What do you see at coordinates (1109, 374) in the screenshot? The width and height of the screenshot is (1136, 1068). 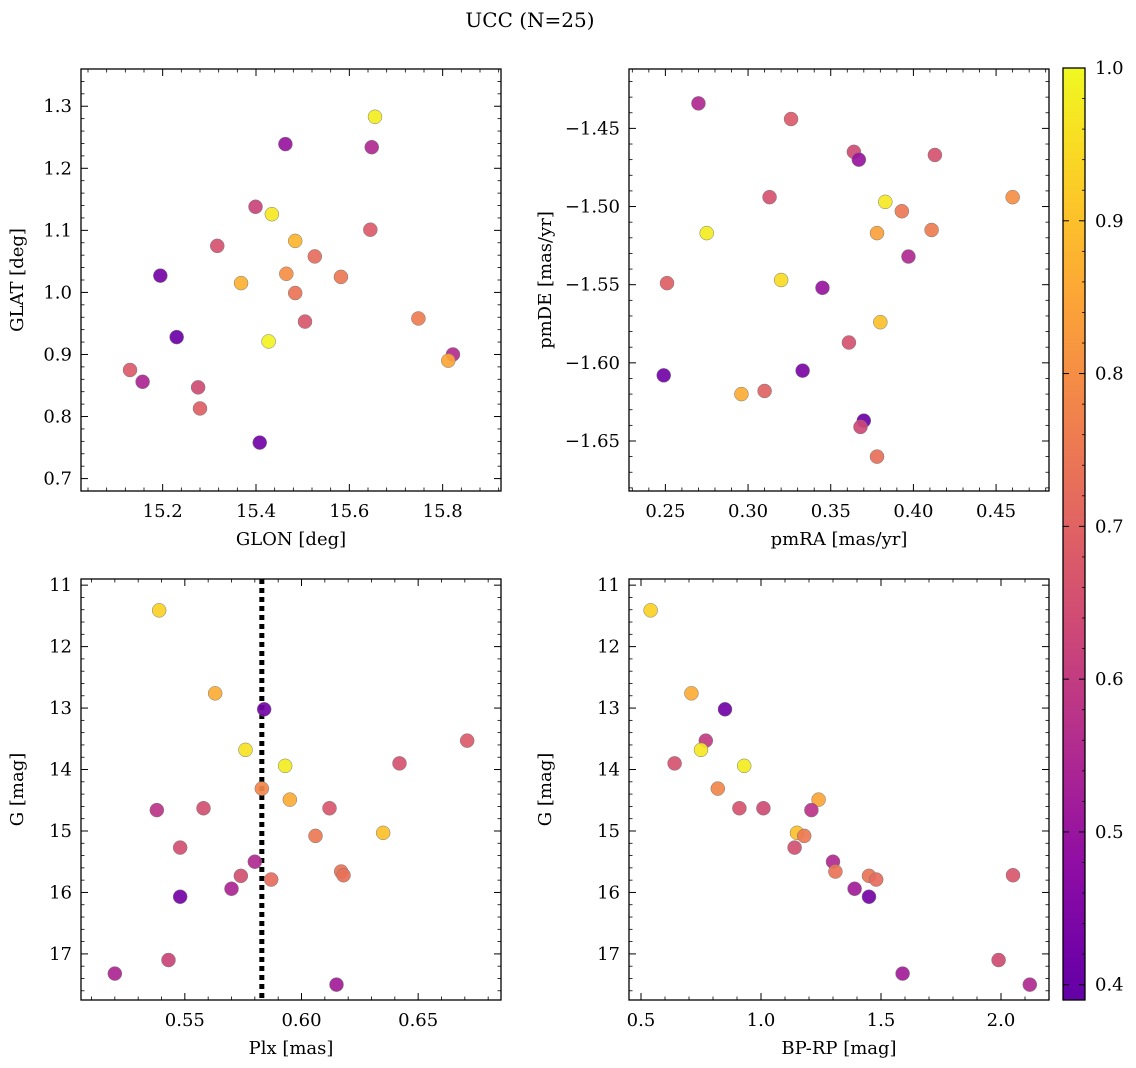 I see `colorbar-tick-label: 0.8` at bounding box center [1109, 374].